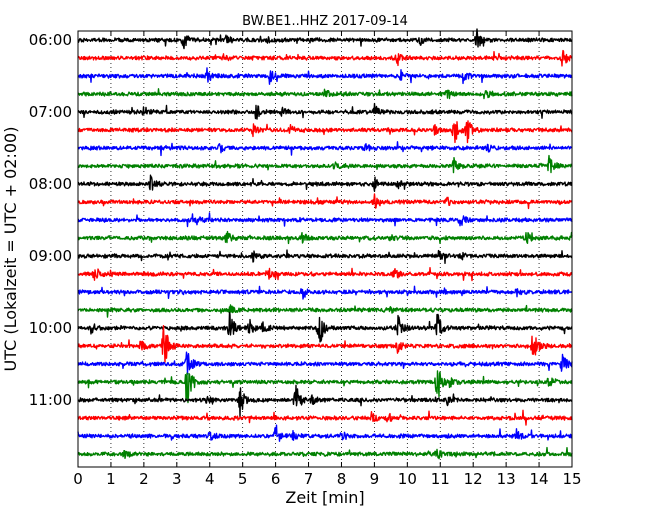 The height and width of the screenshot is (520, 650). I want to click on x-tick-label: 10, so click(407, 479).